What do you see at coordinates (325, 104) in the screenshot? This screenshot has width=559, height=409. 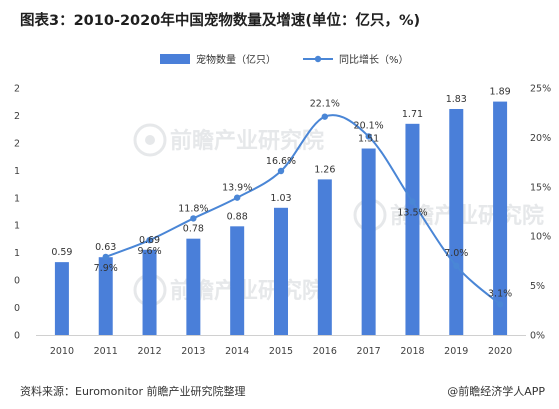 I see `growth-value-label: 22.1%` at bounding box center [325, 104].